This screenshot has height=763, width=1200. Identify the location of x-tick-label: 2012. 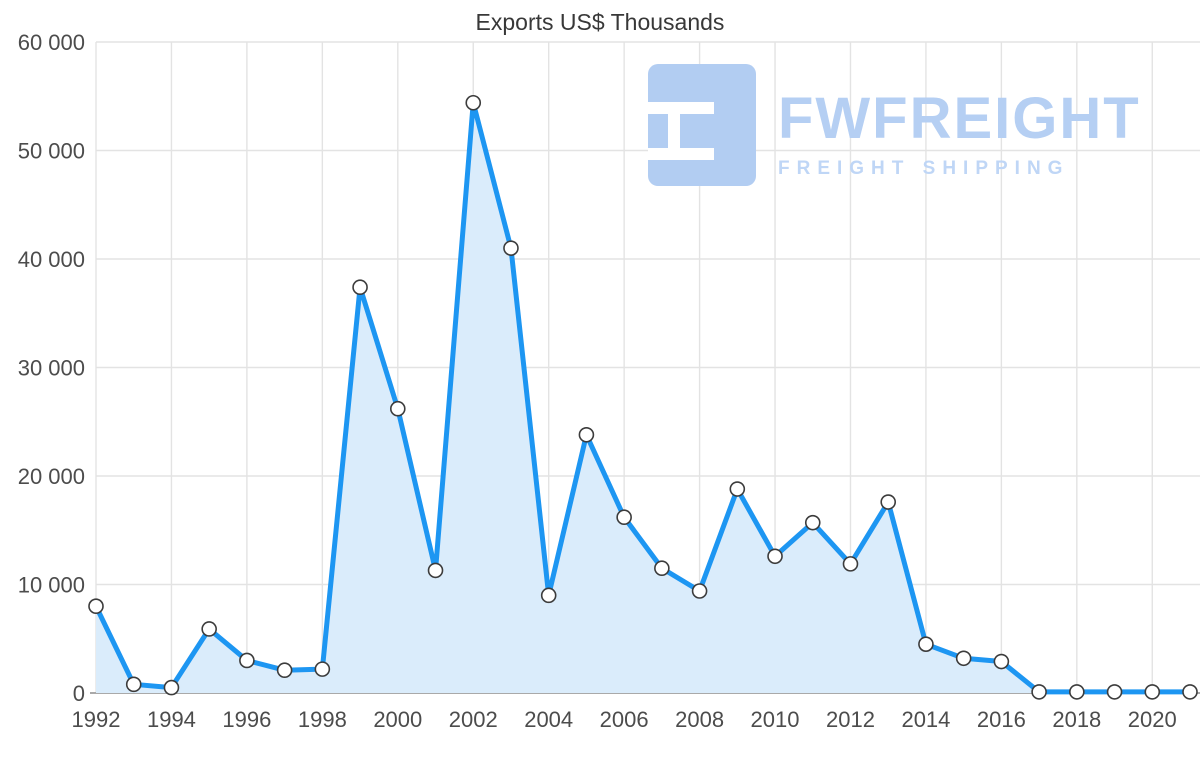
(850, 719).